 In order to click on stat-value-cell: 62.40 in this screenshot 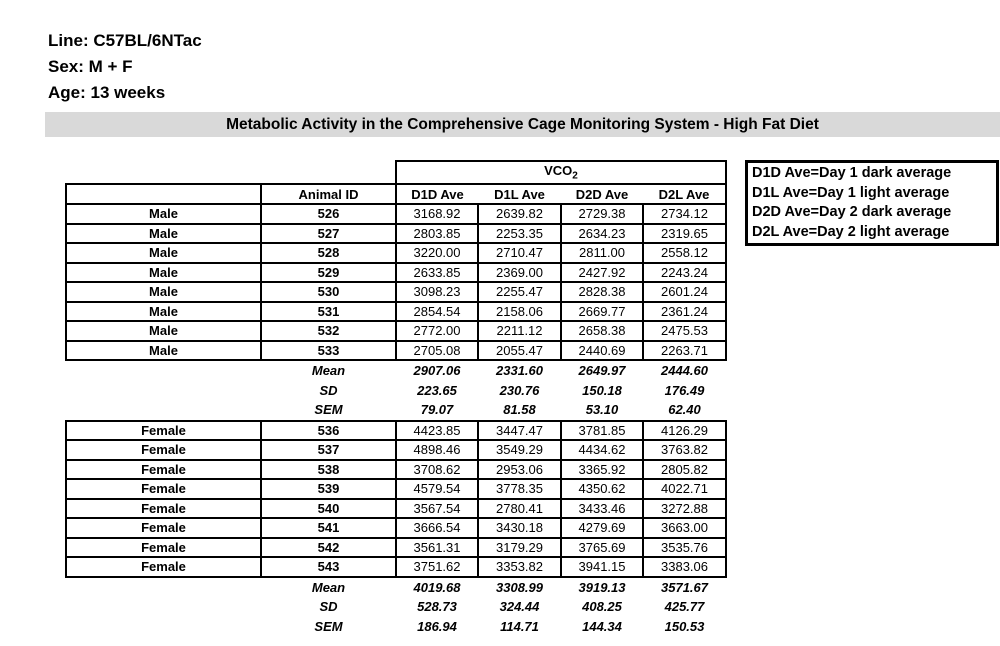, I will do `click(684, 410)`.